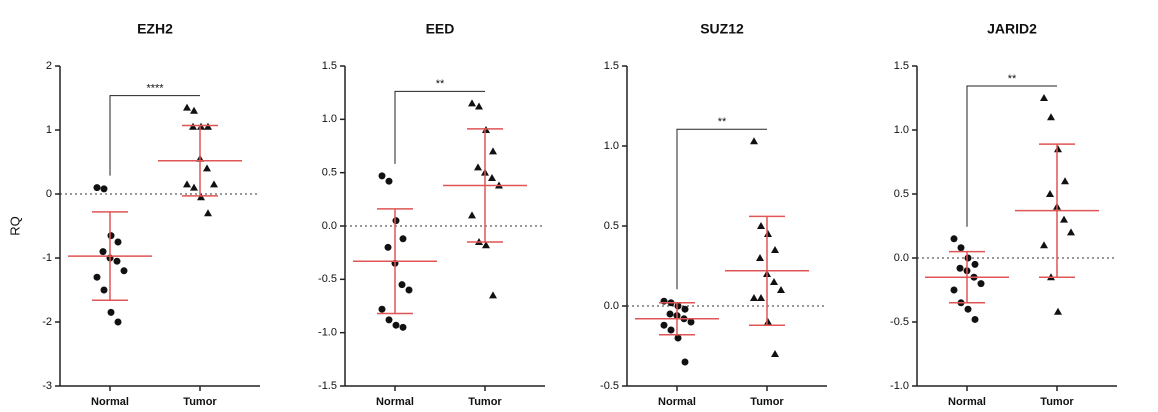 The width and height of the screenshot is (1158, 412). What do you see at coordinates (49, 66) in the screenshot?
I see `y-tick-label: 2` at bounding box center [49, 66].